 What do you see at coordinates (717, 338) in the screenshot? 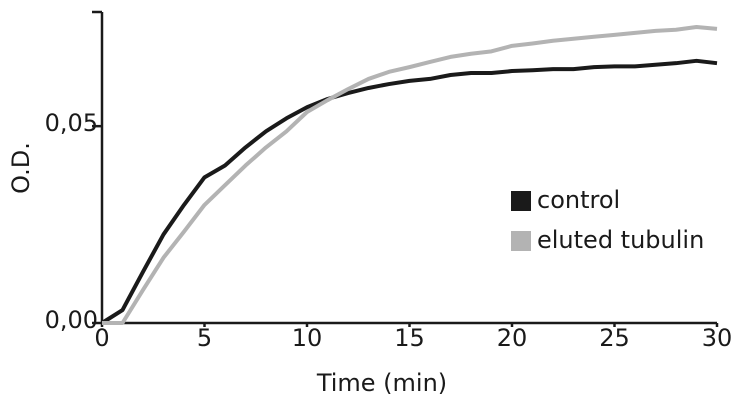
I see `x-tick-label: 30` at bounding box center [717, 338].